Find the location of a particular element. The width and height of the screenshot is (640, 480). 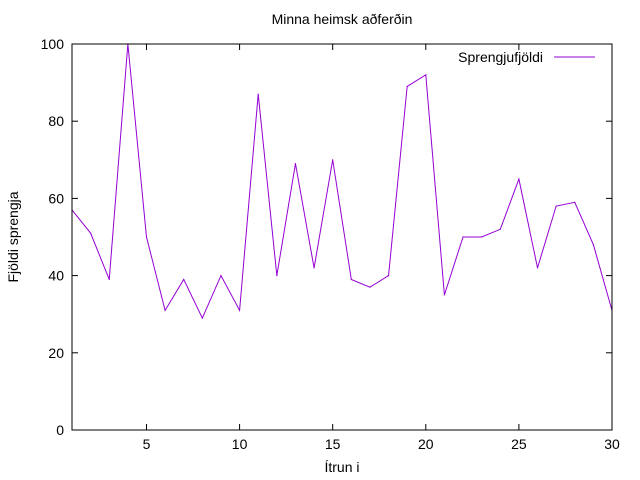

y-axis-label: Fjöldi sprengja is located at coordinates (13, 236).